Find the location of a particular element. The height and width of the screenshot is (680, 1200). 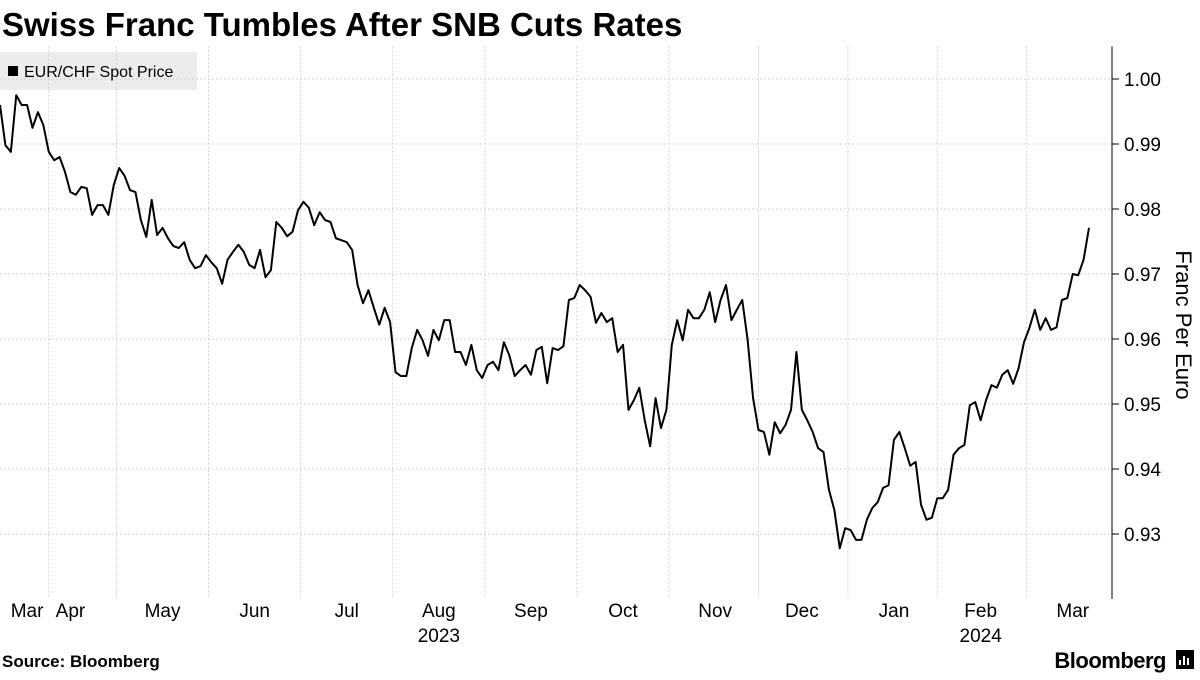

y-tick-label: 0.93 is located at coordinates (1142, 535).